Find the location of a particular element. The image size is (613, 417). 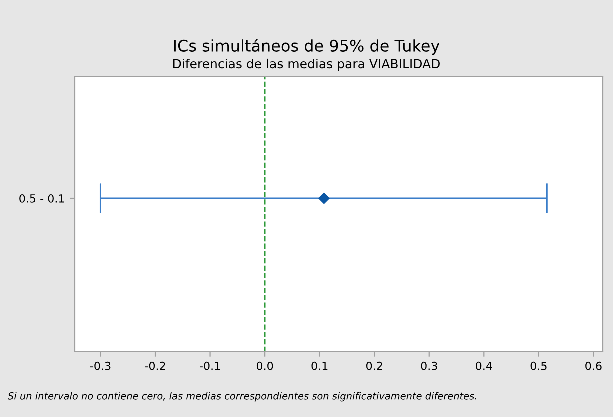

x-tick-label: 0.6 is located at coordinates (594, 366).